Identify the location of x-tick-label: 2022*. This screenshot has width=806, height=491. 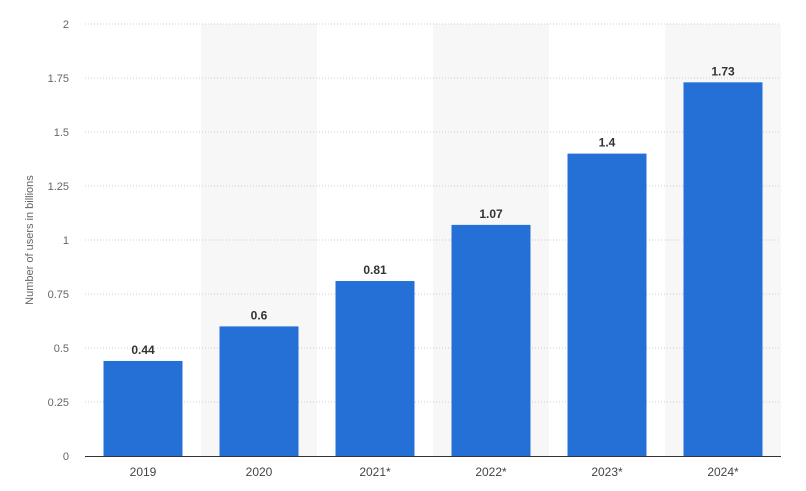
(491, 472).